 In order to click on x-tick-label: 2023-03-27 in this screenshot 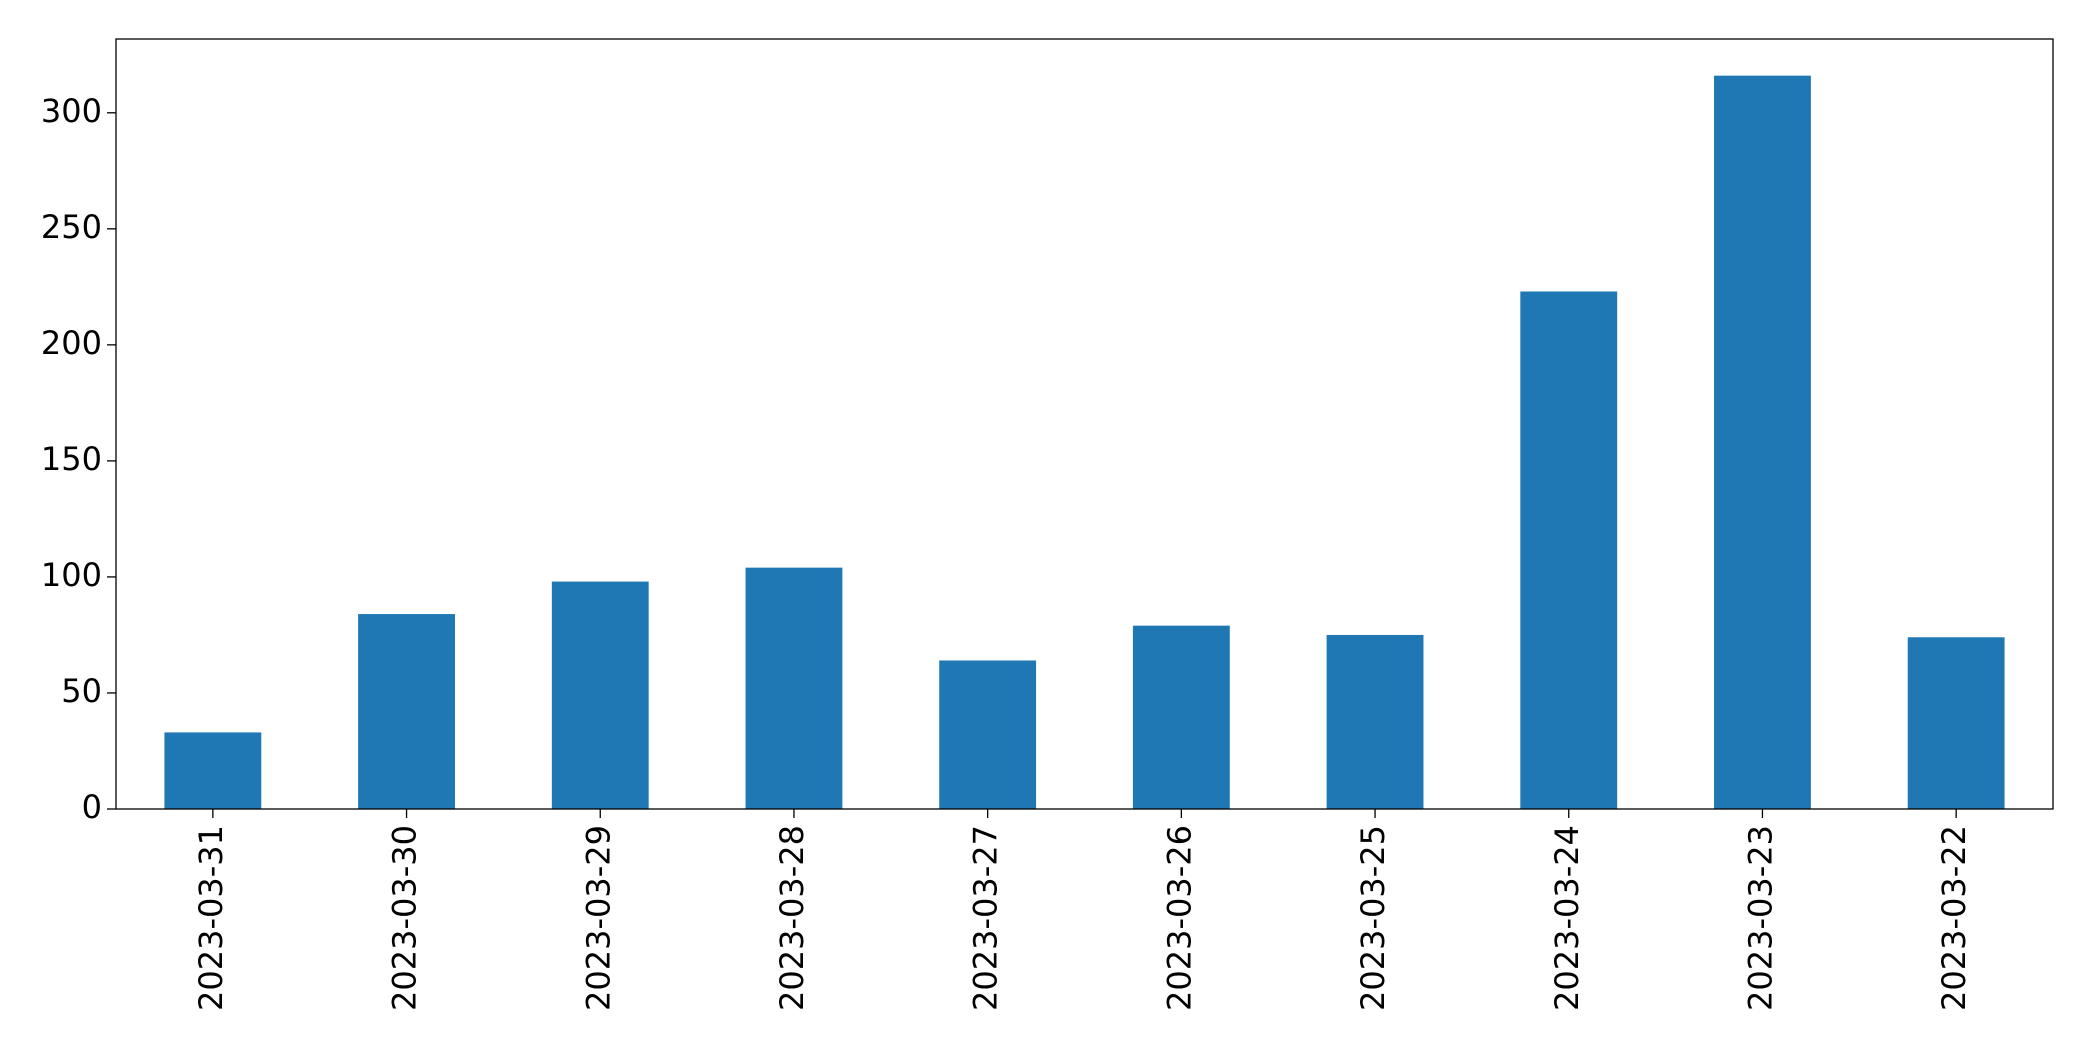, I will do `click(986, 918)`.